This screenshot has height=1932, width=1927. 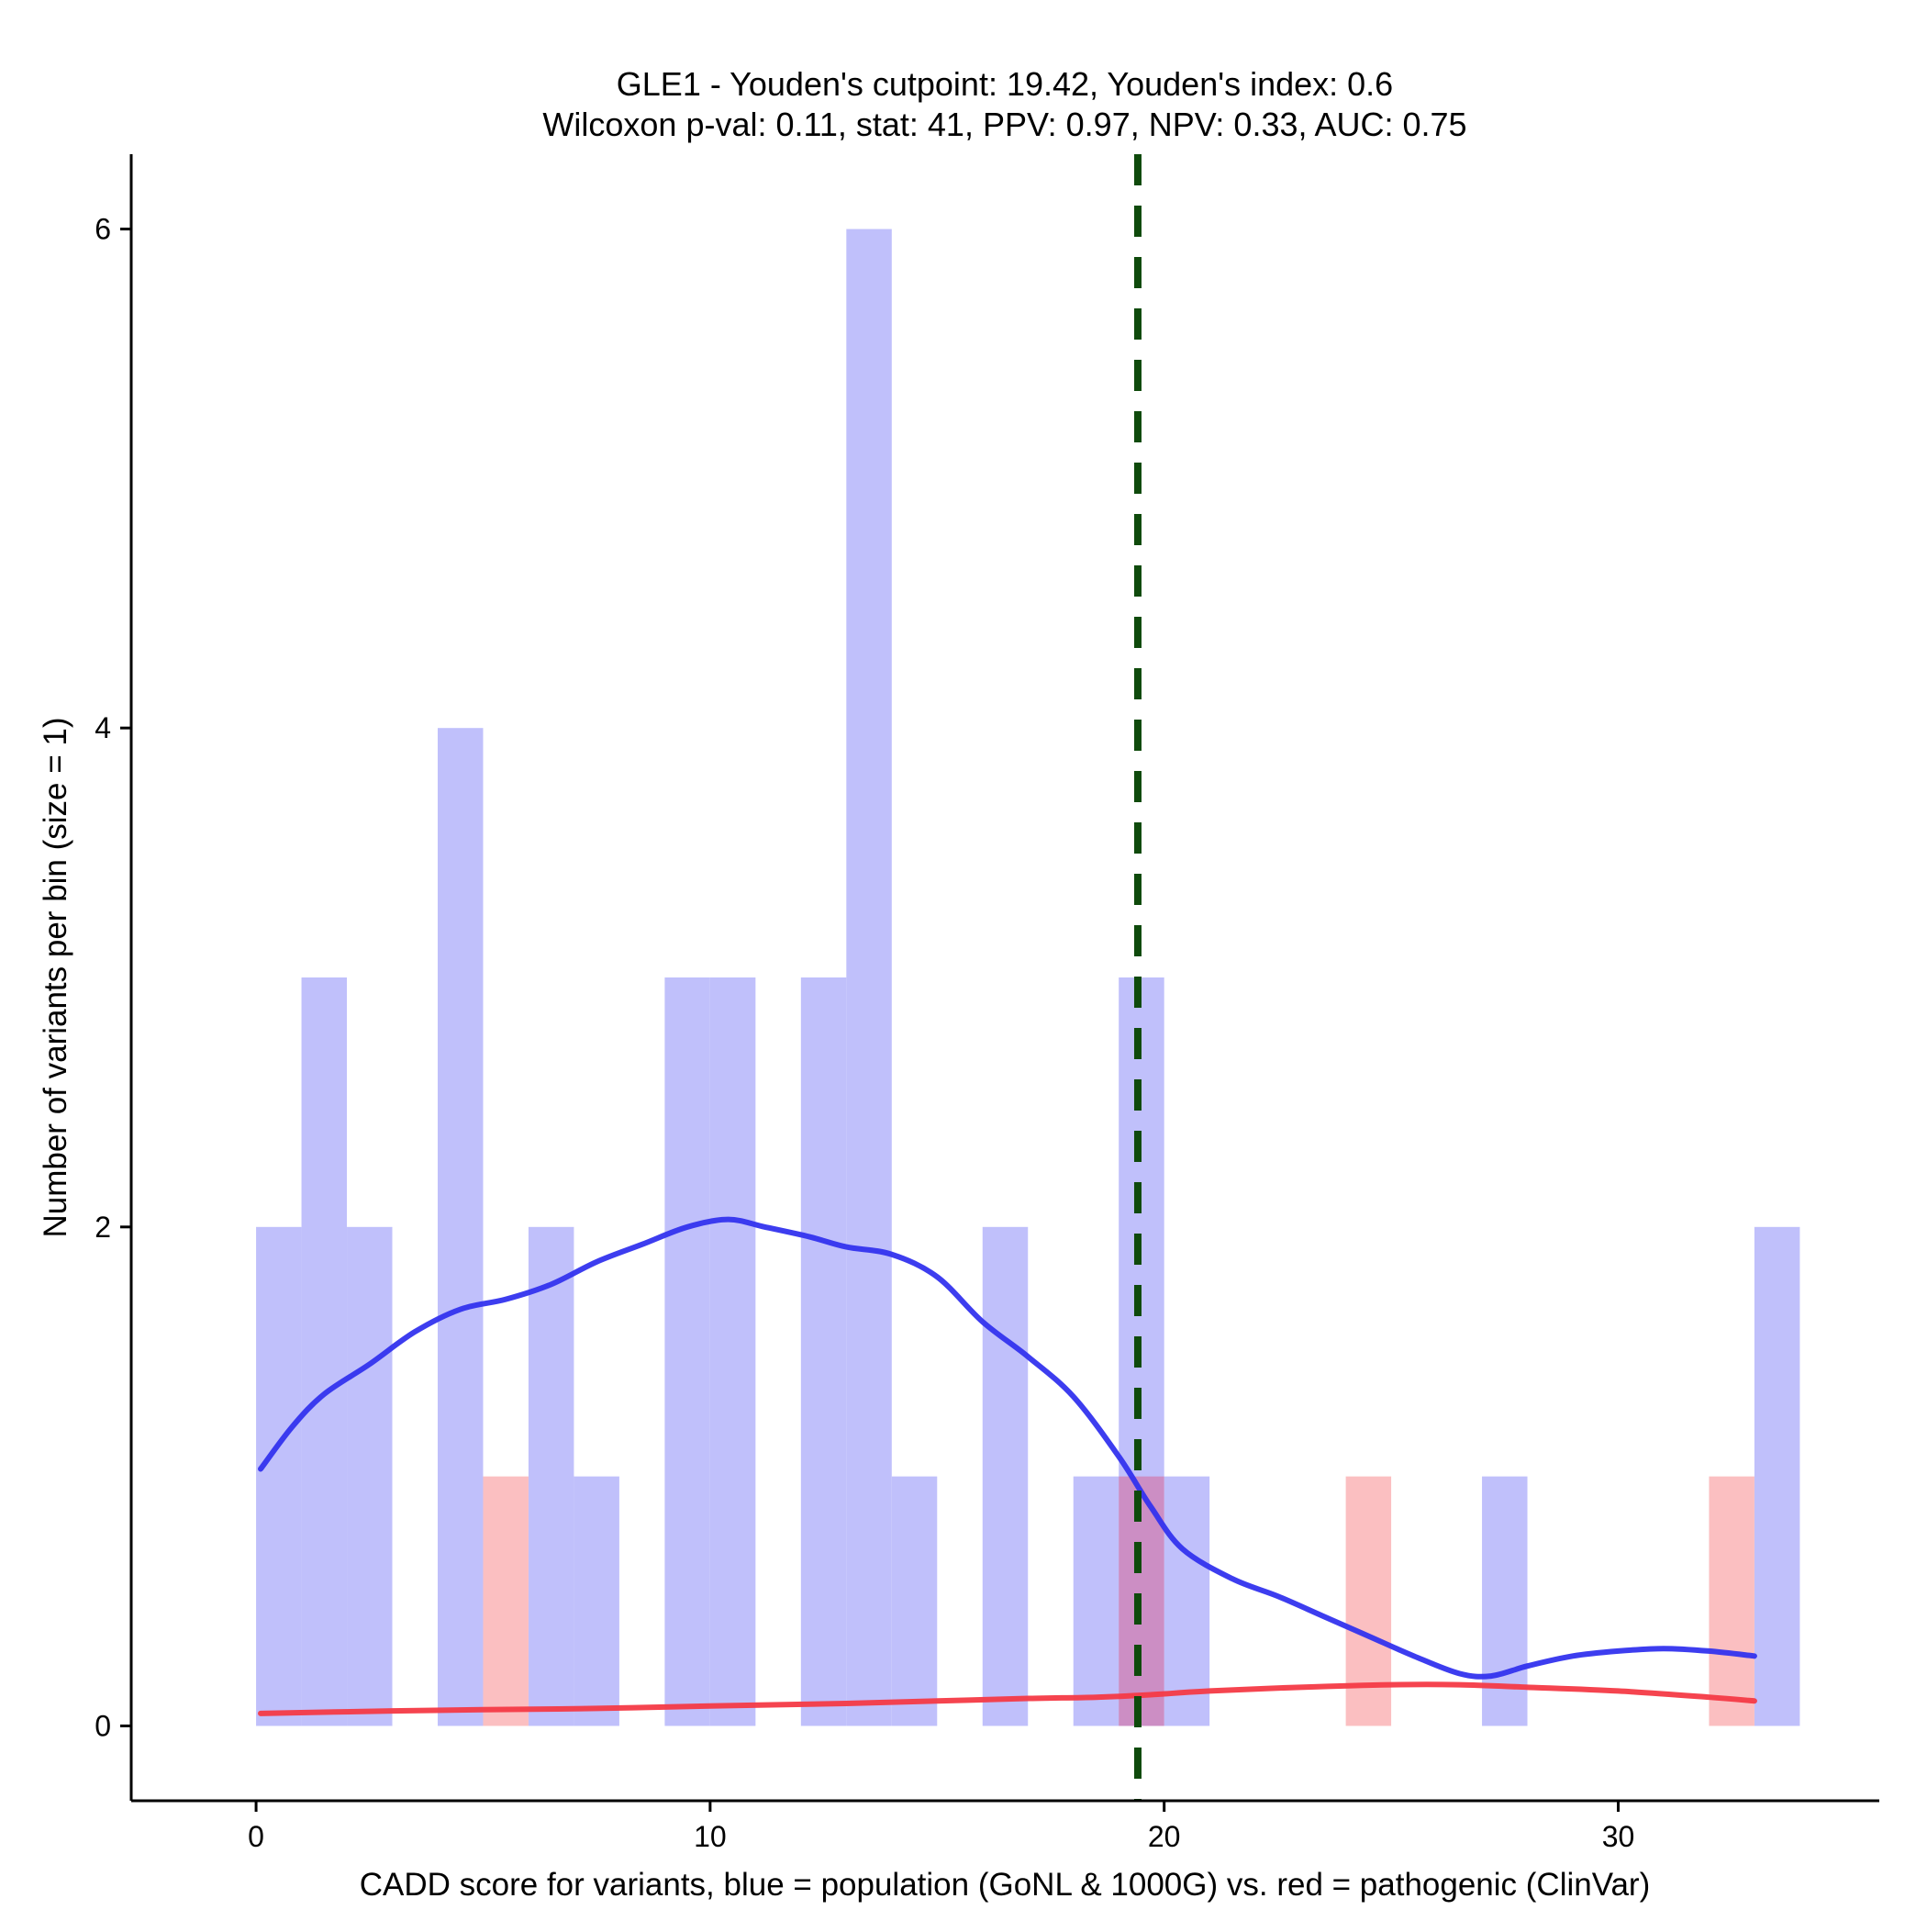 What do you see at coordinates (103, 727) in the screenshot?
I see `y-tick-label-2: 4` at bounding box center [103, 727].